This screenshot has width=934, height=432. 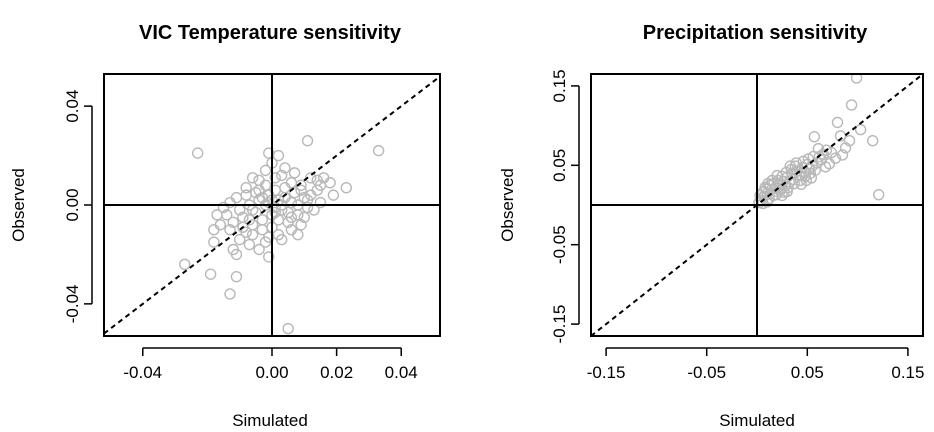 What do you see at coordinates (559, 324) in the screenshot?
I see `y-tick-label: -0.15` at bounding box center [559, 324].